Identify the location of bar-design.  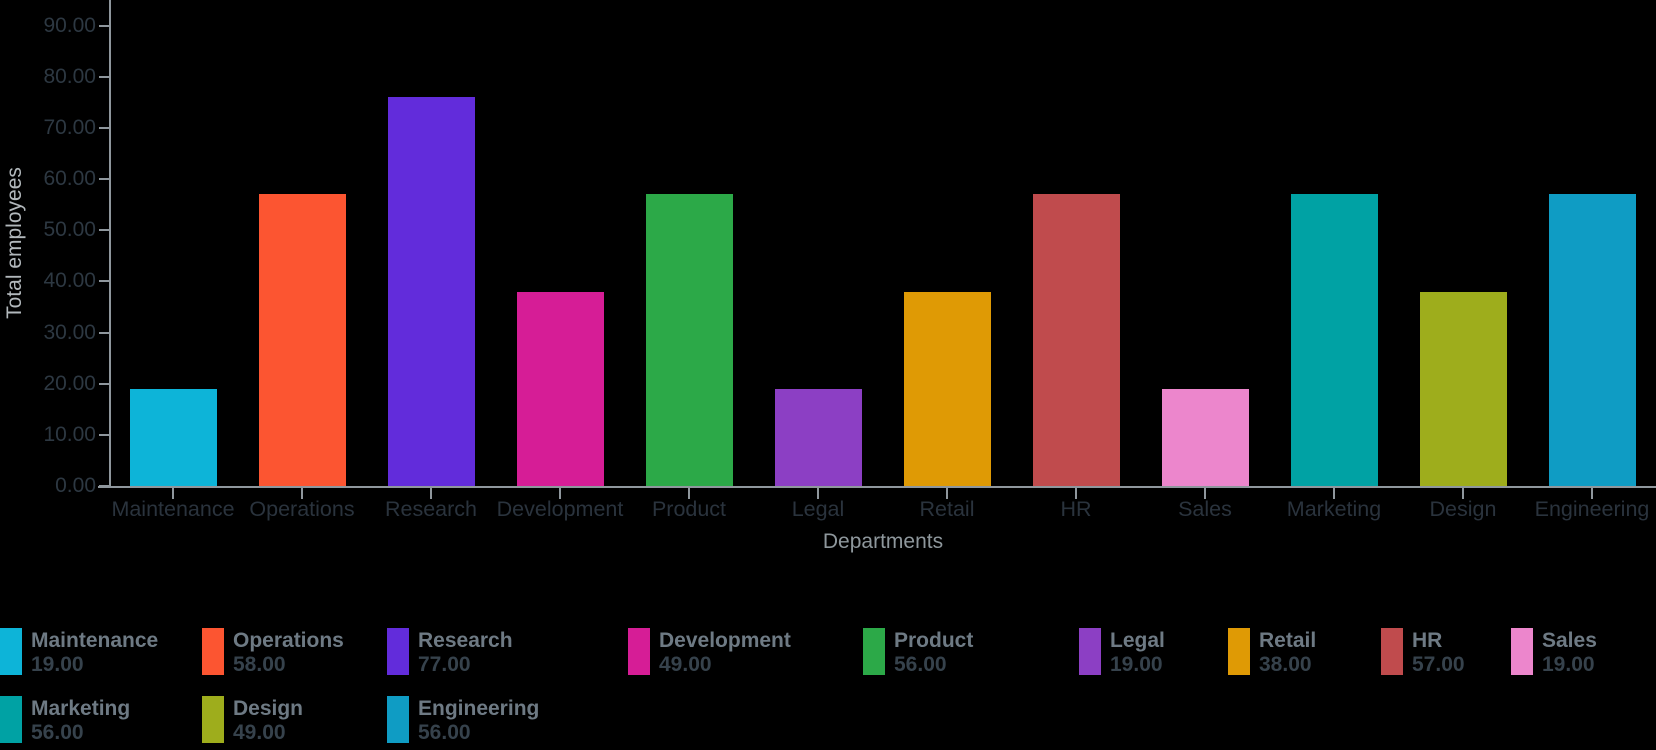
(1463, 388).